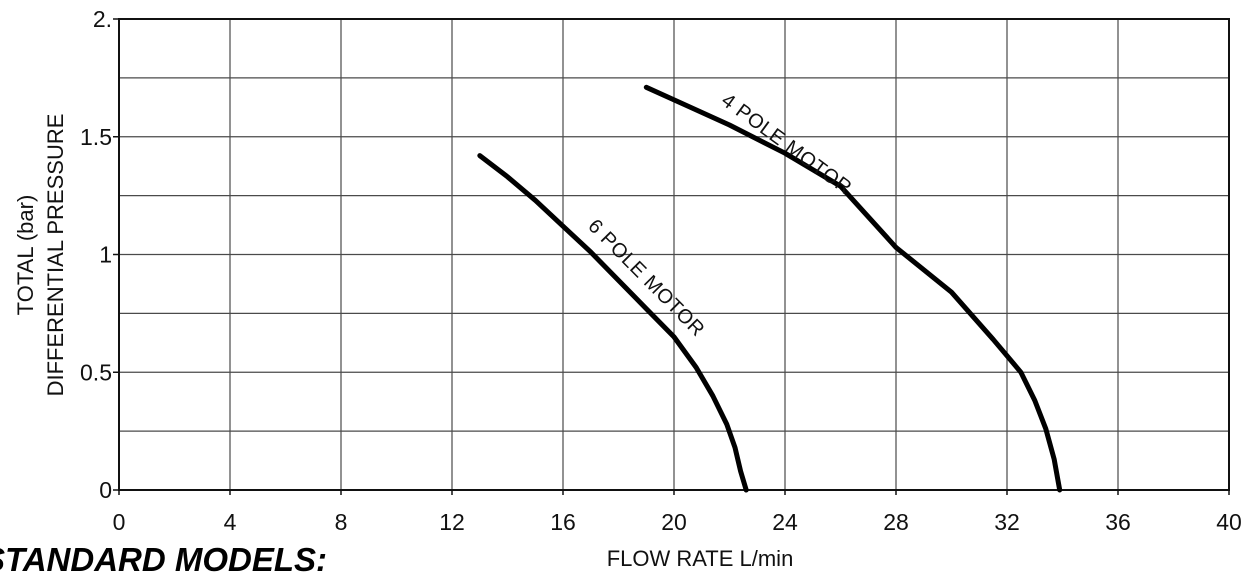 The height and width of the screenshot is (572, 1253). Describe the element at coordinates (341, 522) in the screenshot. I see `x-tick-label: 8` at that location.